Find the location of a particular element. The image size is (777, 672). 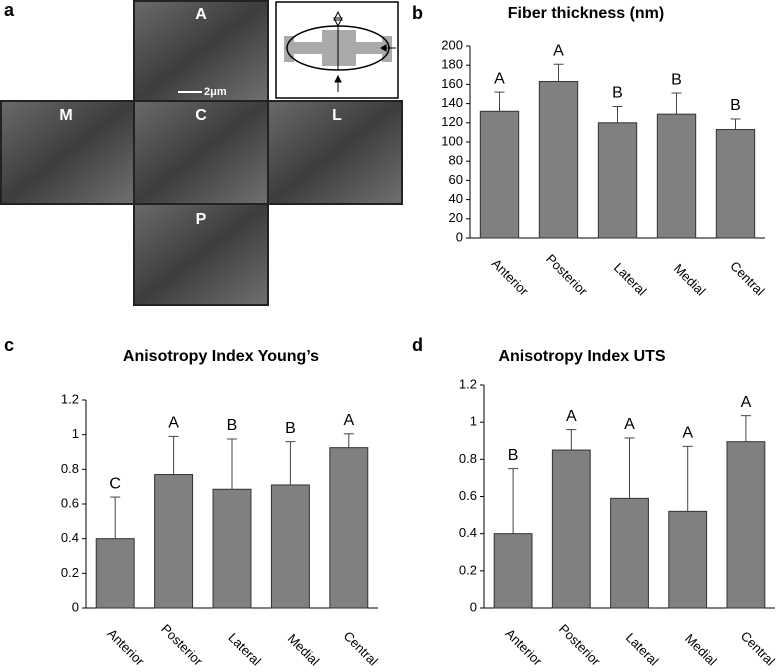

micrograph-m is located at coordinates (67, 152).